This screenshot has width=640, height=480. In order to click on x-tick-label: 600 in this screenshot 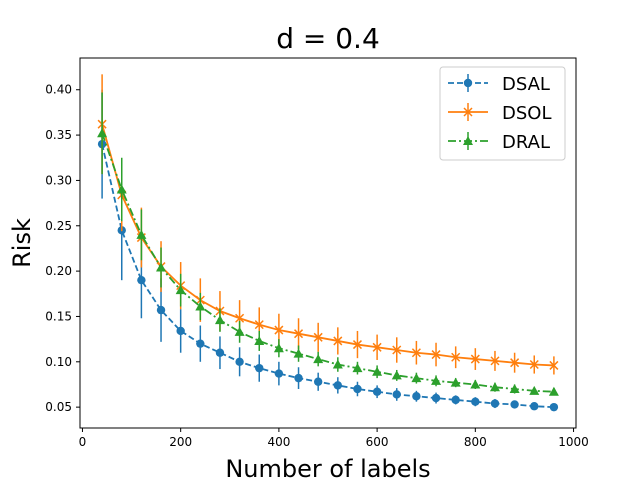, I will do `click(377, 442)`.